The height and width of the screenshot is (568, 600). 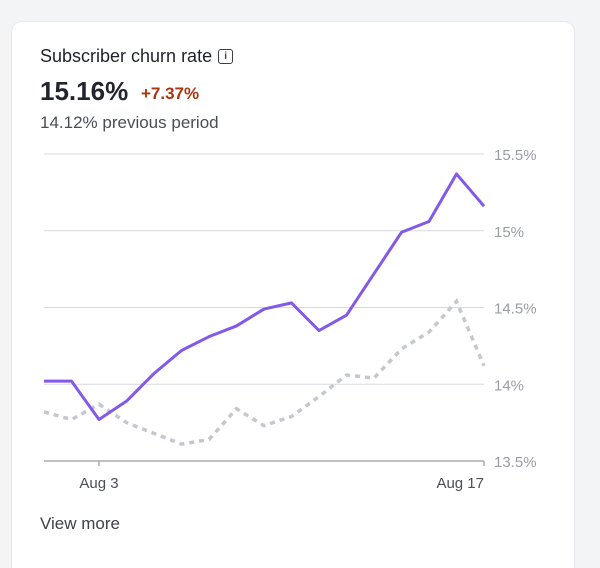 I want to click on y-tick-label: 15.5%, so click(x=515, y=155).